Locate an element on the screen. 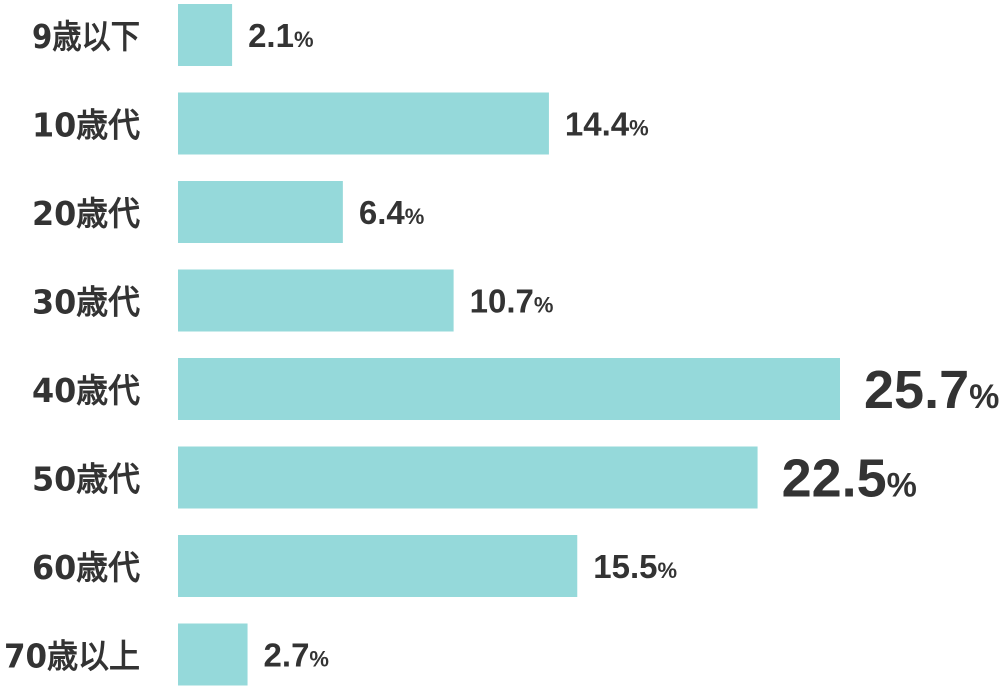 Image resolution: width=1005 pixels, height=691 pixels. value-number: 2.1 is located at coordinates (271, 35).